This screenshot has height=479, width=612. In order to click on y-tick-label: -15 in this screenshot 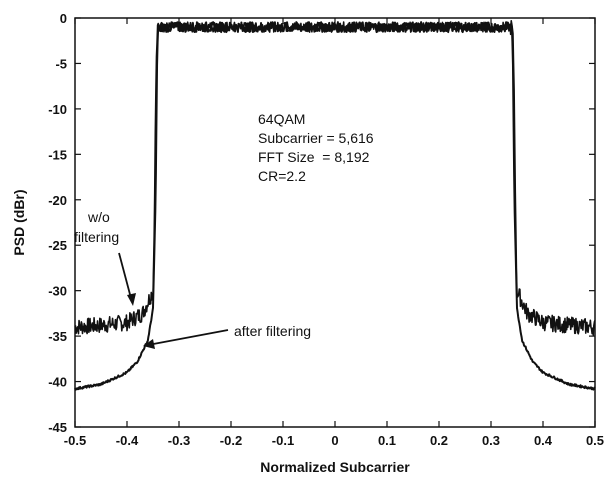, I will do `click(57, 154)`.